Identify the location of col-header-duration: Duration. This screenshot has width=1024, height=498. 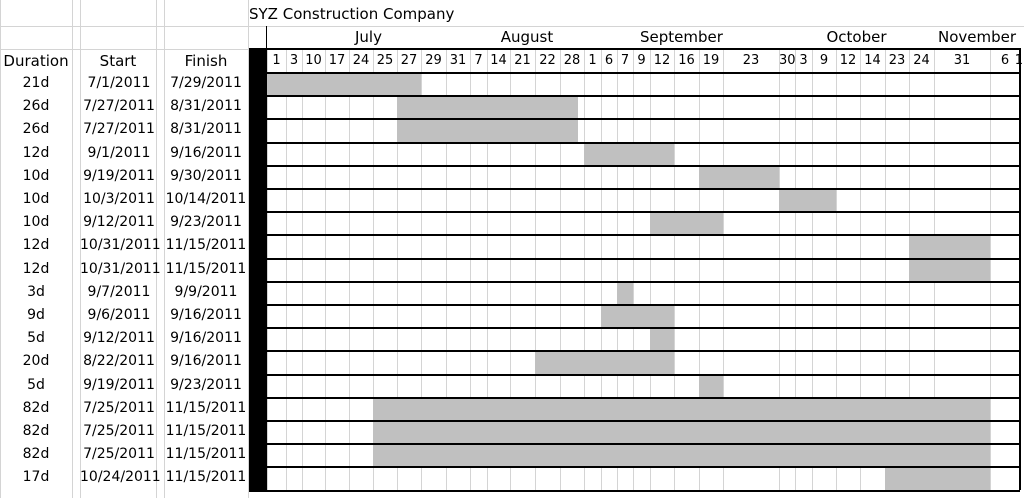
(36, 61).